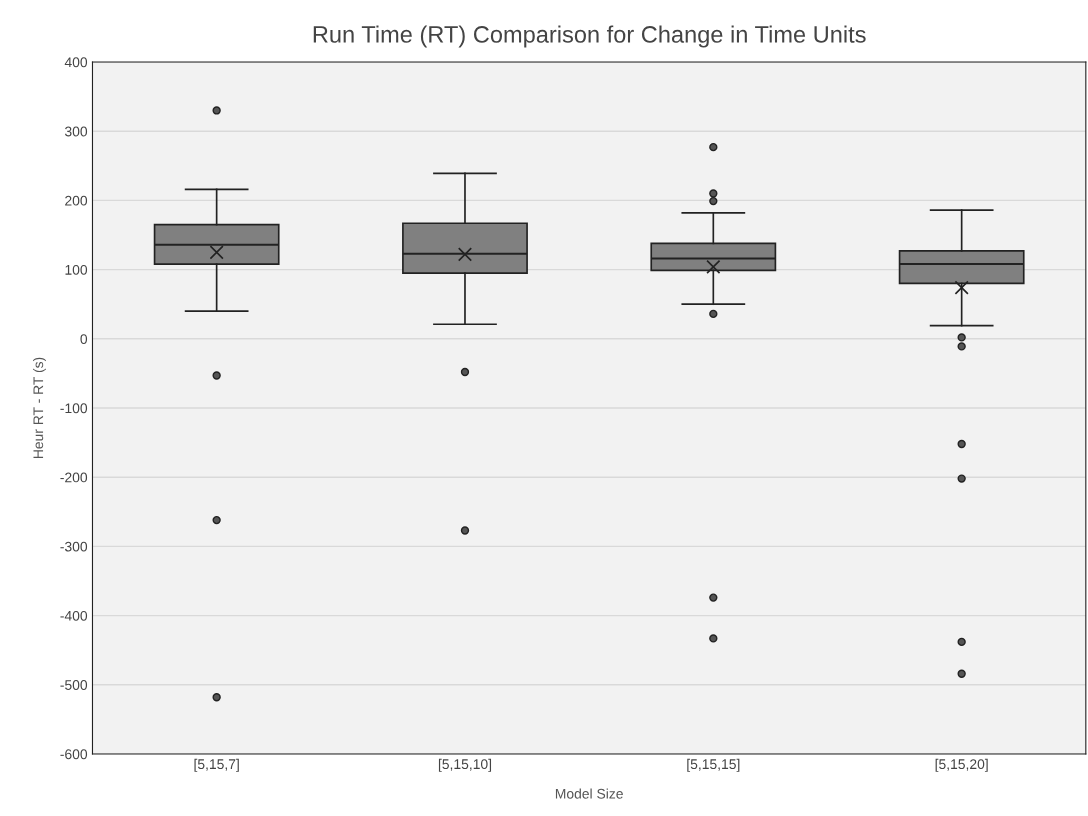  Describe the element at coordinates (74, 685) in the screenshot. I see `y-tick-label: -500` at that location.